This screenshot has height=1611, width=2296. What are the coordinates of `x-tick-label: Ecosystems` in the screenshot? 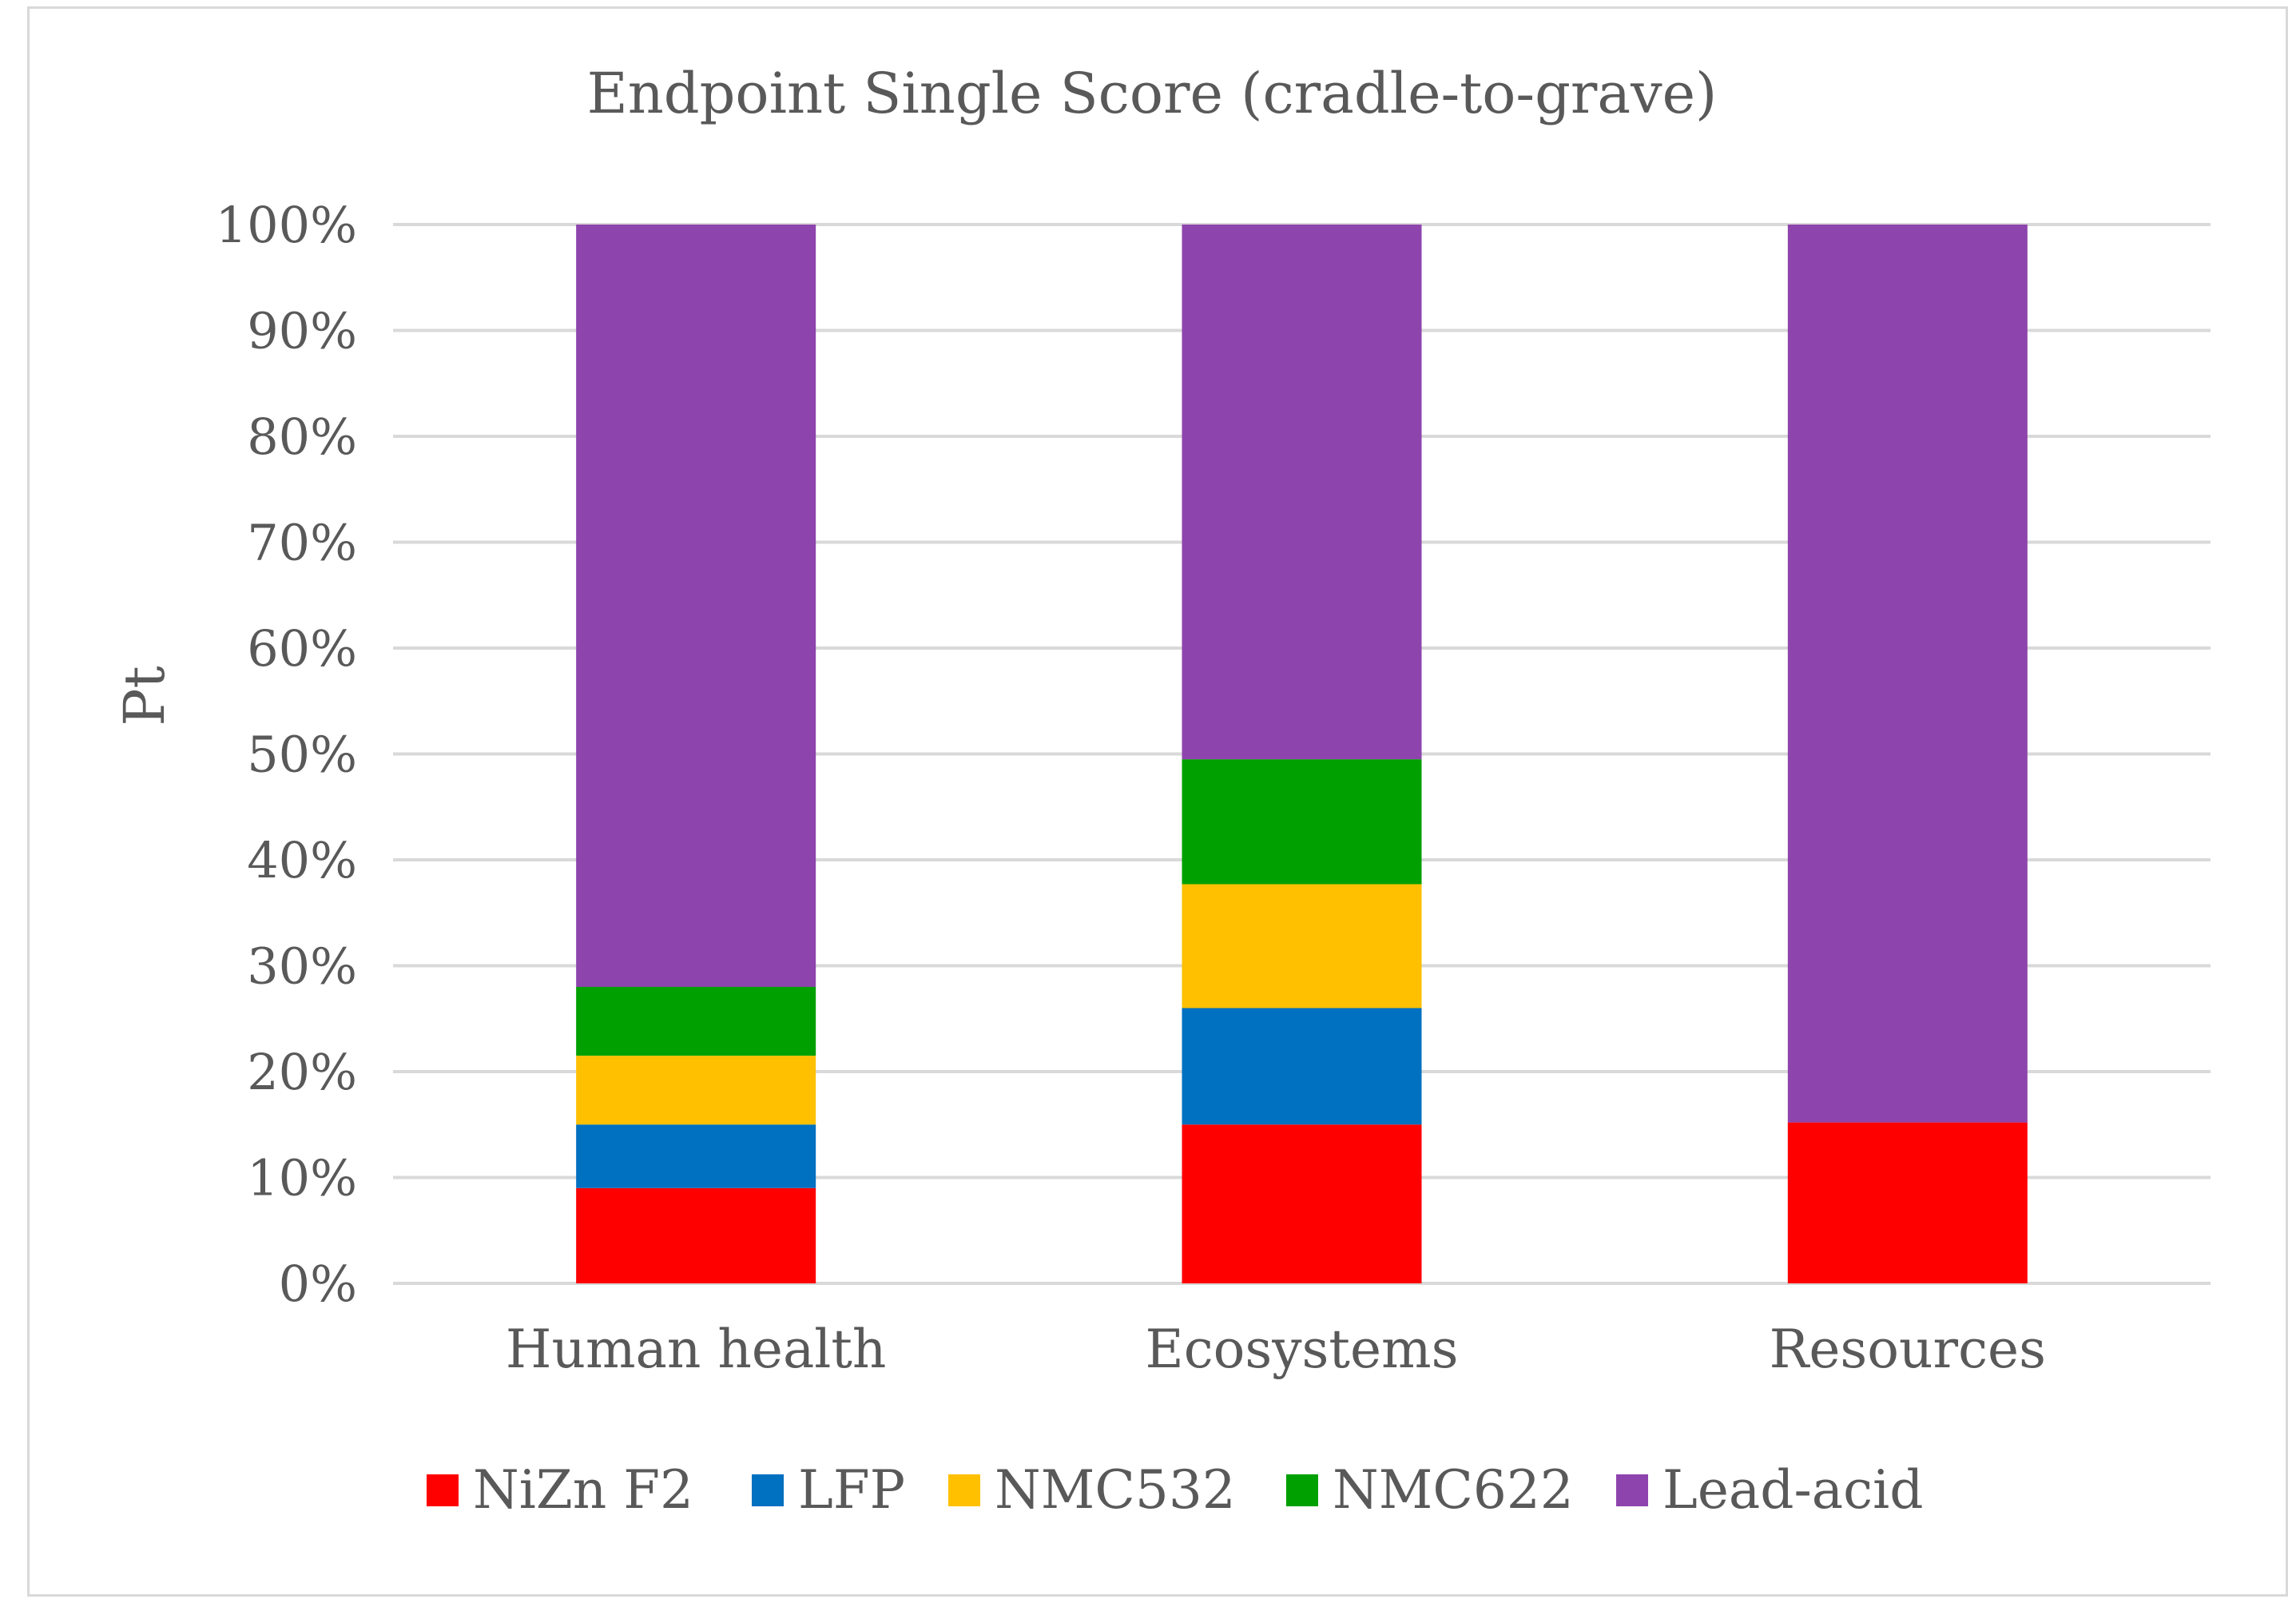 It's located at (1302, 1349).